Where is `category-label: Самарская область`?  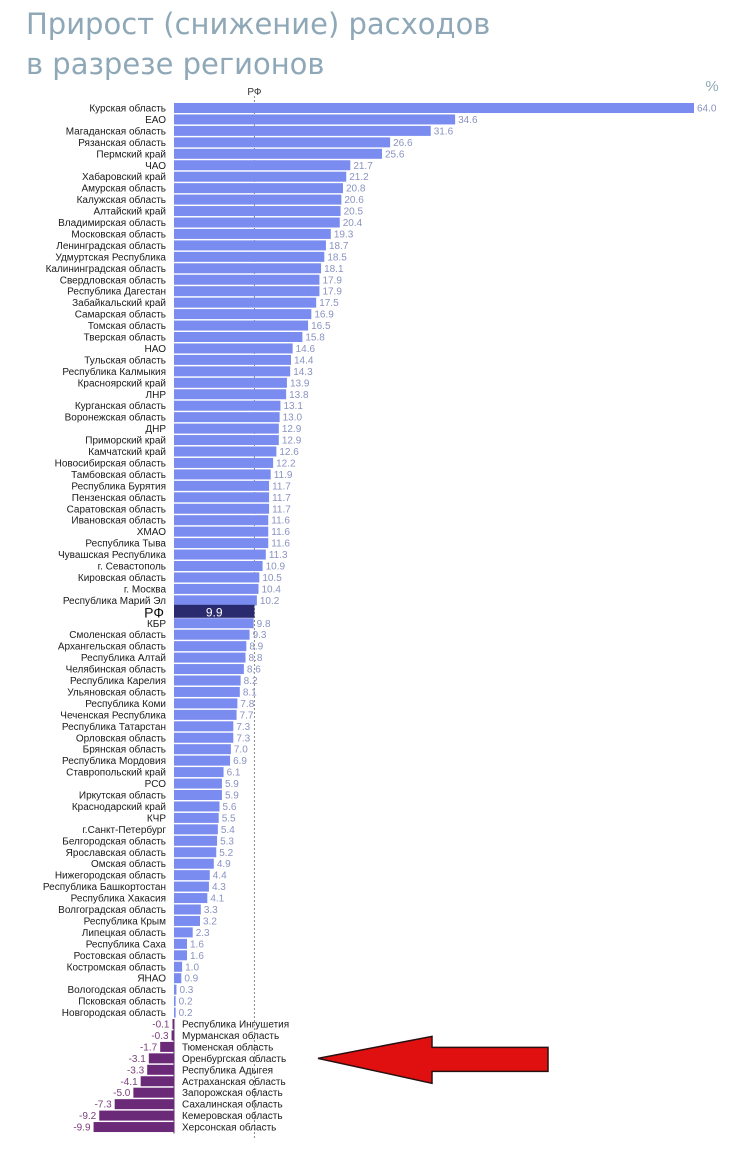 category-label: Самарская область is located at coordinates (120, 315).